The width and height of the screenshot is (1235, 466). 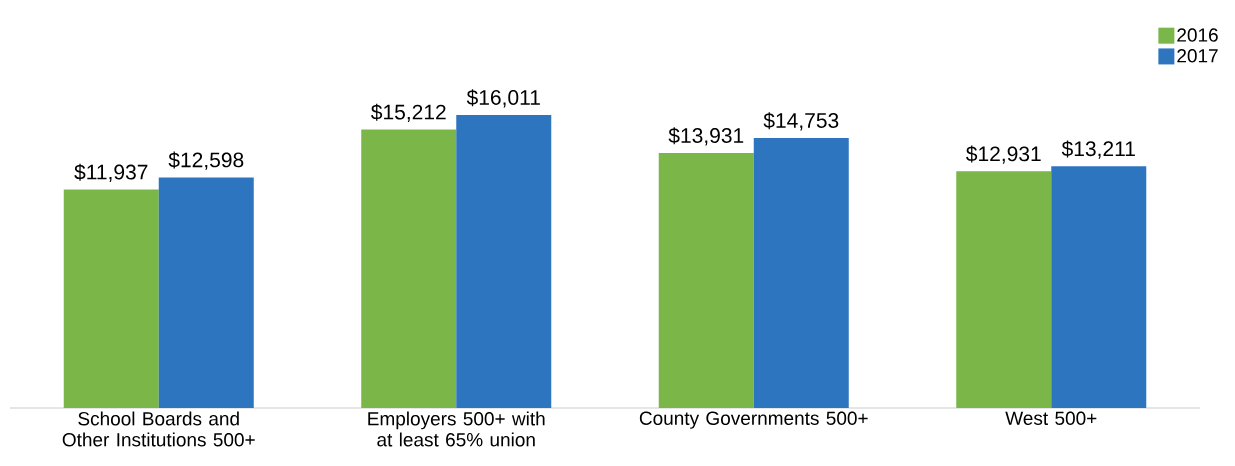 What do you see at coordinates (158, 429) in the screenshot?
I see `x-tick-label: School Boards and Other Institutions 500+` at bounding box center [158, 429].